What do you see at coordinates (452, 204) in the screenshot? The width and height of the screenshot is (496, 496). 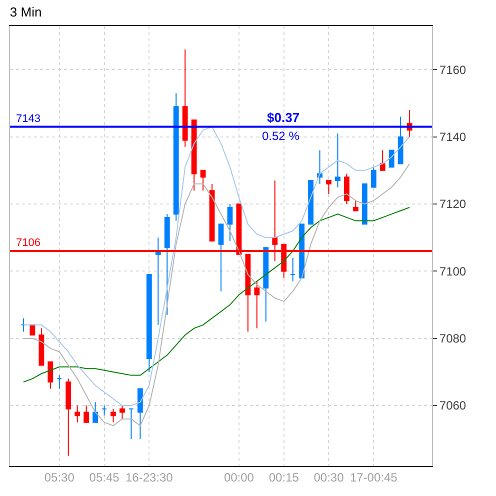 I see `y-tick-label: 7120` at bounding box center [452, 204].